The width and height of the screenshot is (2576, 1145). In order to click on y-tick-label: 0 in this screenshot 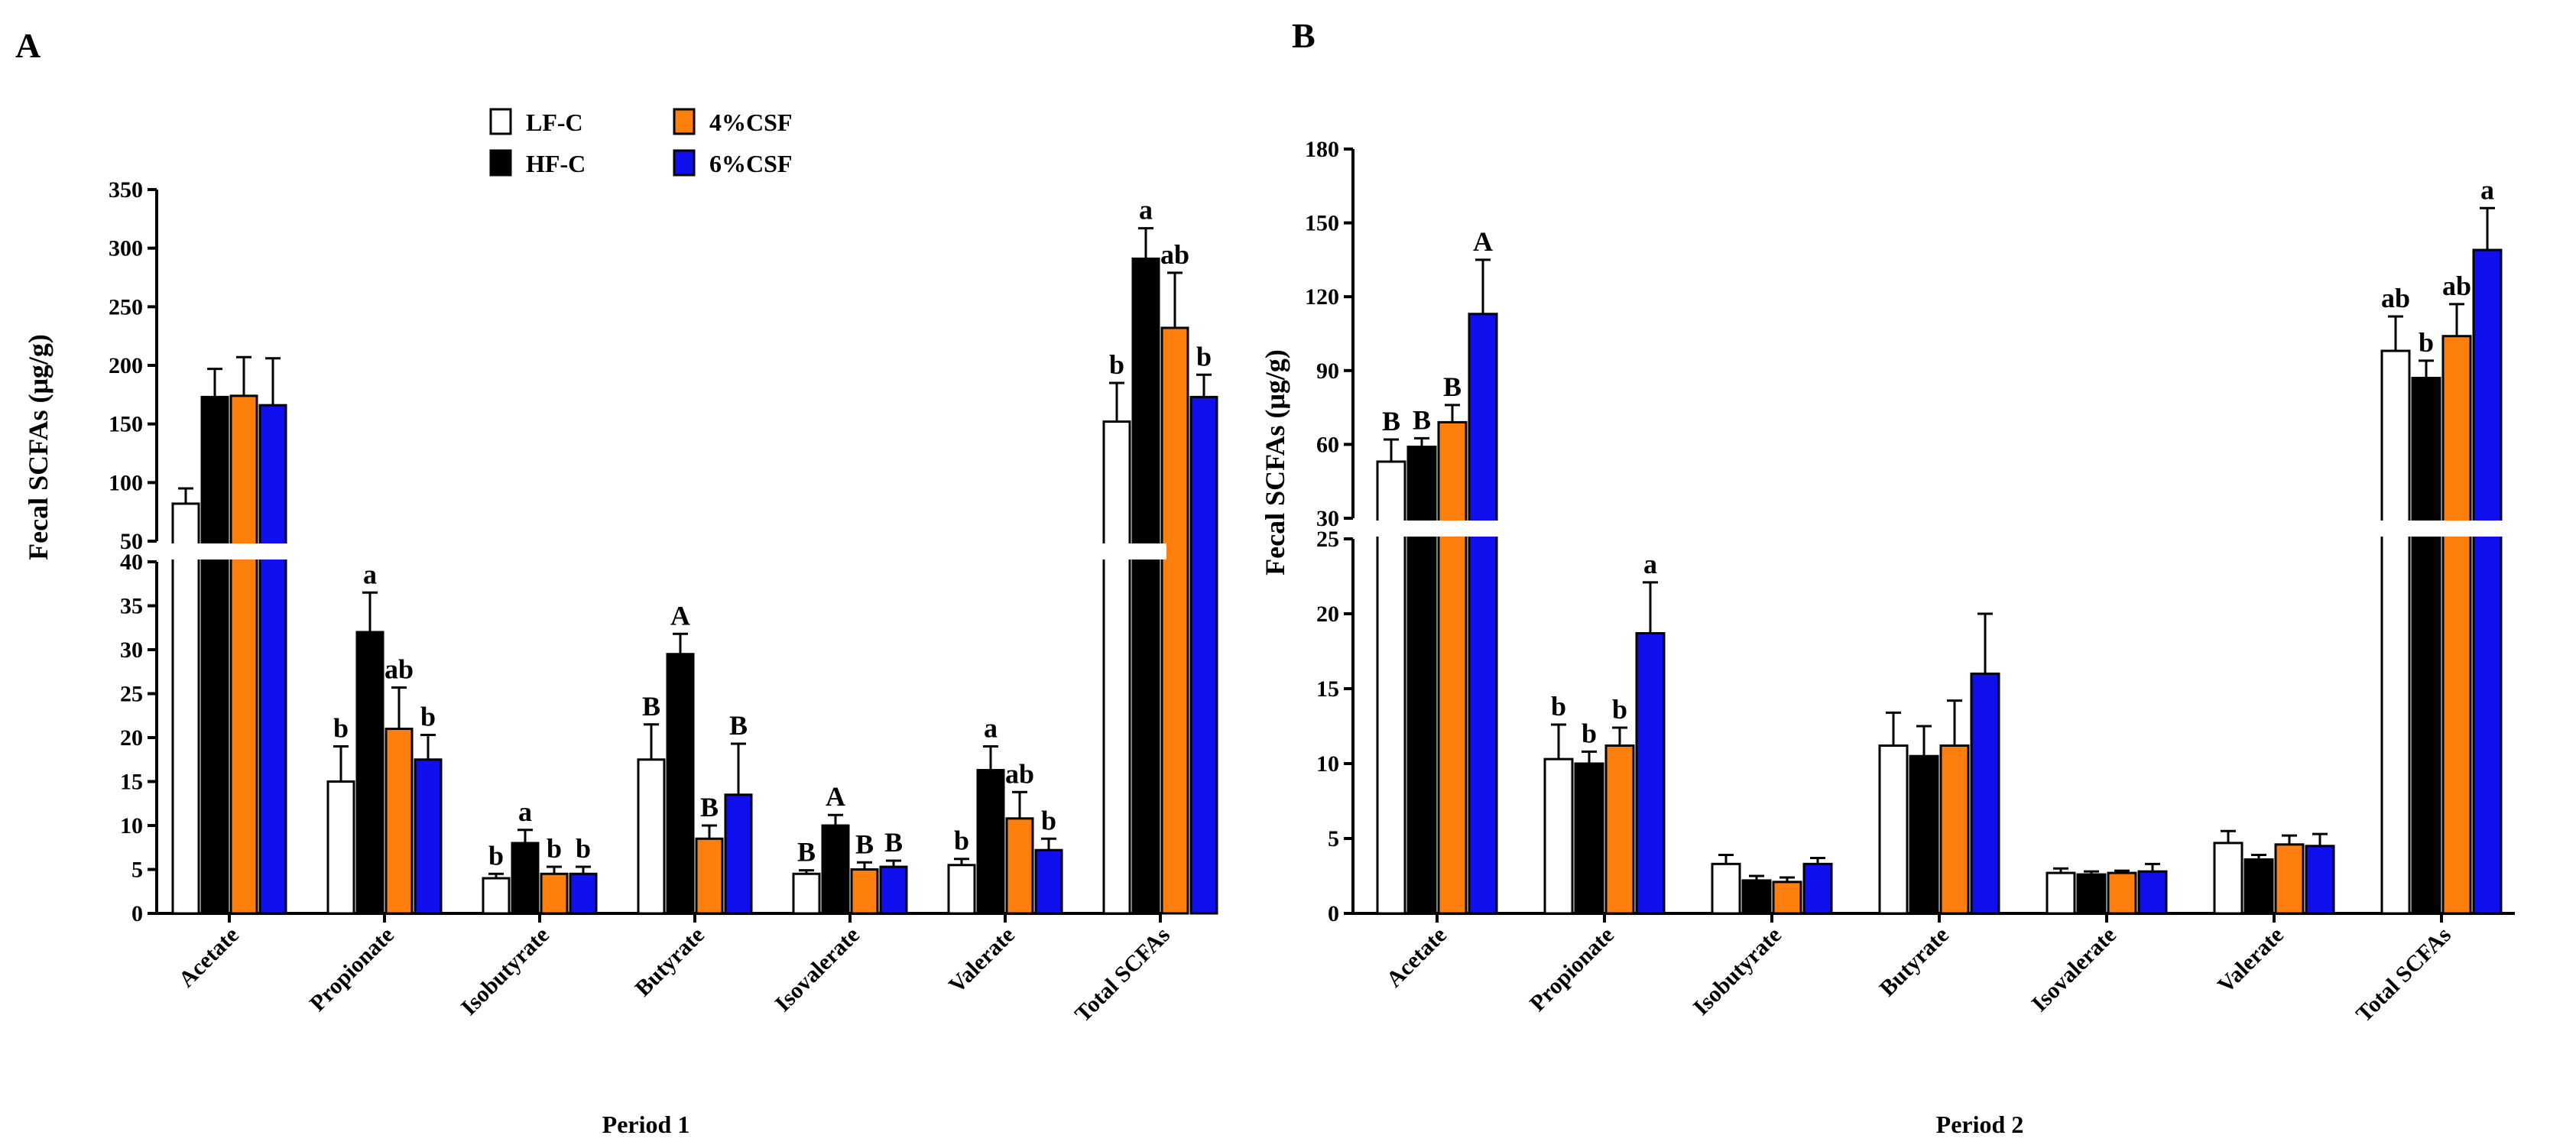, I will do `click(1333, 913)`.